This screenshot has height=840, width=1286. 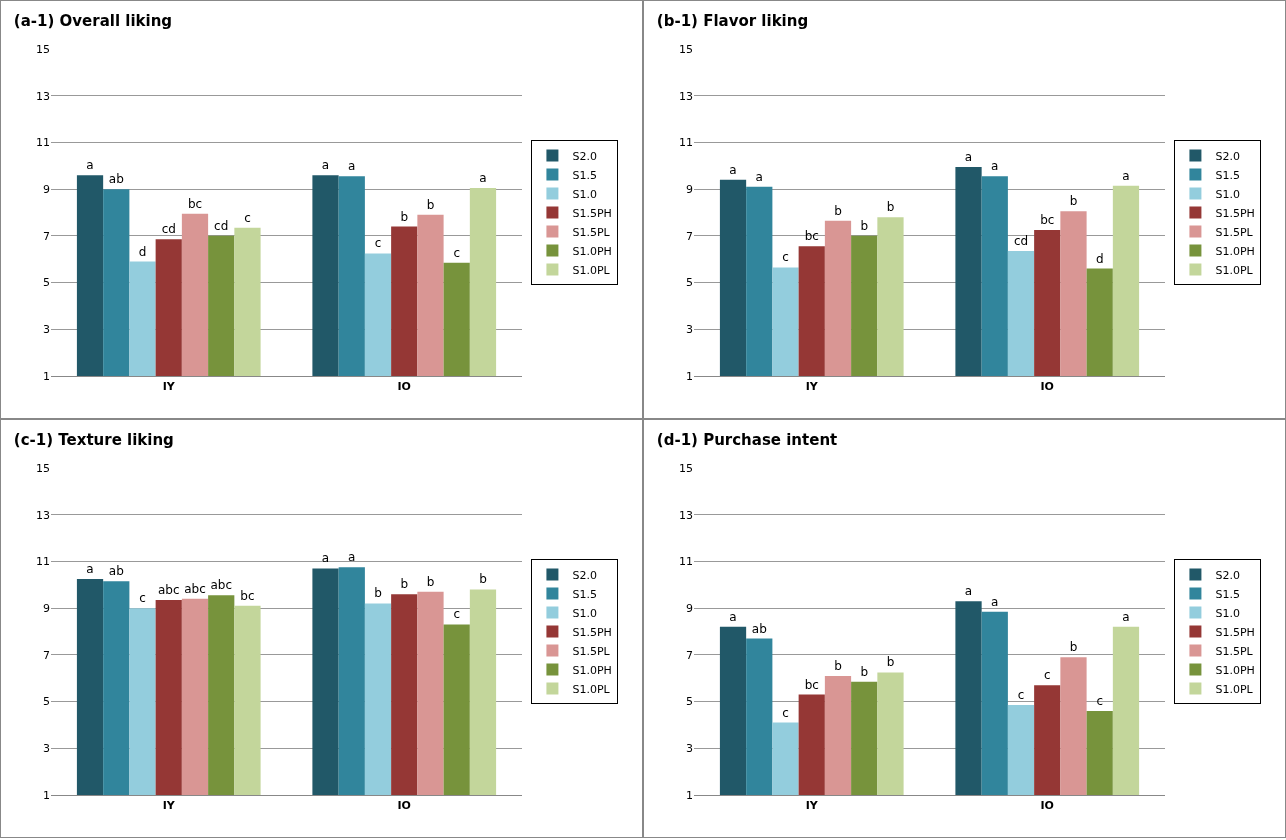 What do you see at coordinates (732, 21) in the screenshot?
I see `chart-title: (b-1) Flavor liking` at bounding box center [732, 21].